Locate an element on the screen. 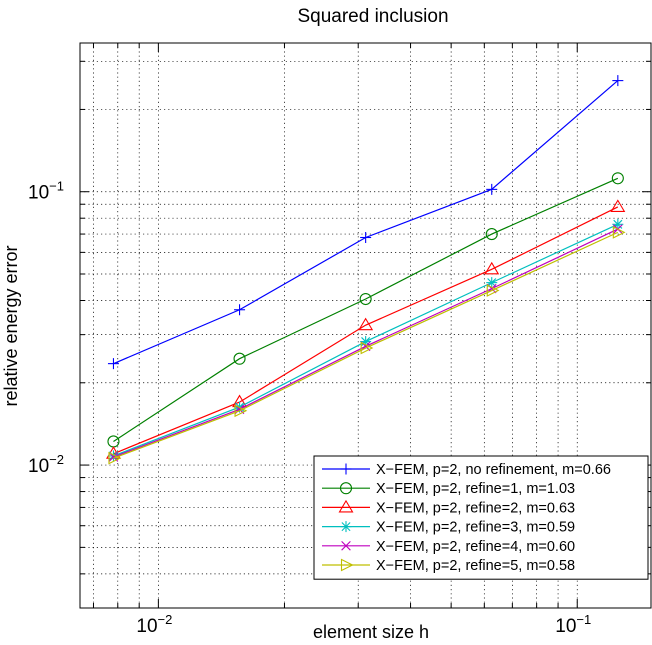 This screenshot has width=652, height=645. legend-entry: X−FEM, p=2, refine=1, m=1.03 is located at coordinates (448, 489).